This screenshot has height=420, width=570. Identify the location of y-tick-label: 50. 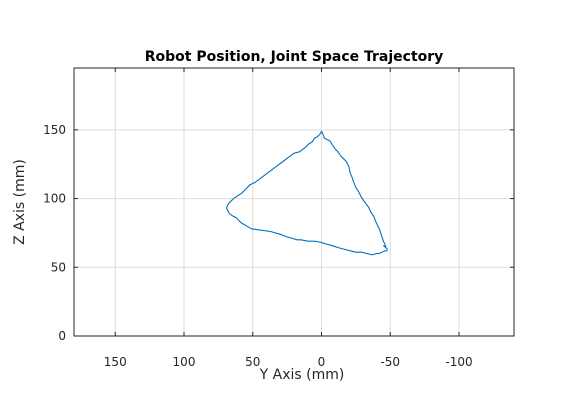
(58, 267).